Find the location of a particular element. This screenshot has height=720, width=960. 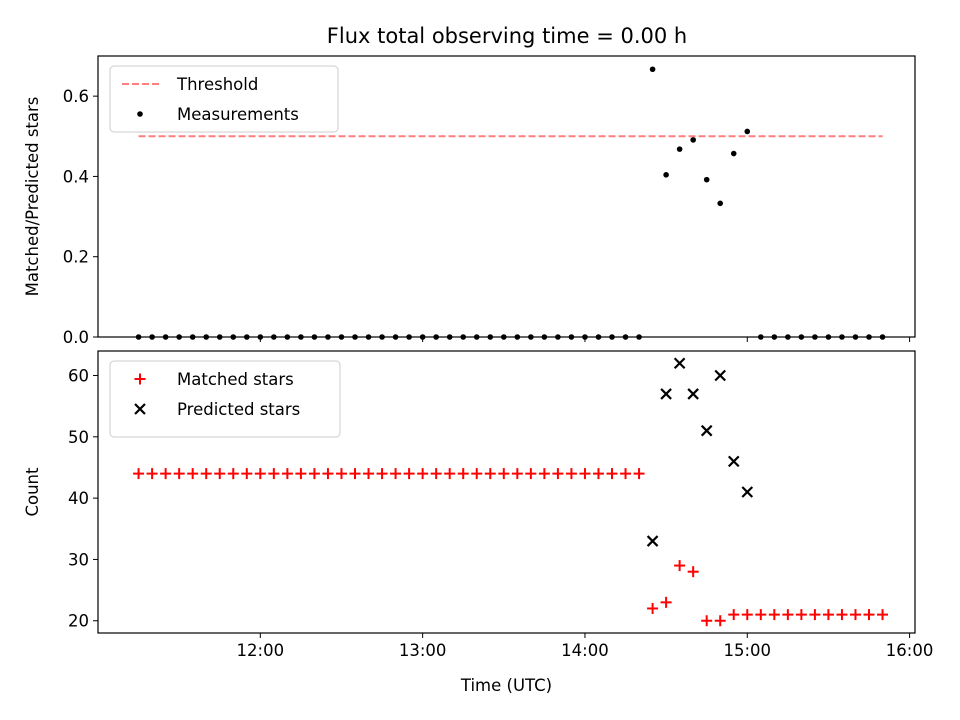

legend-entry: Matched stars is located at coordinates (214, 379).